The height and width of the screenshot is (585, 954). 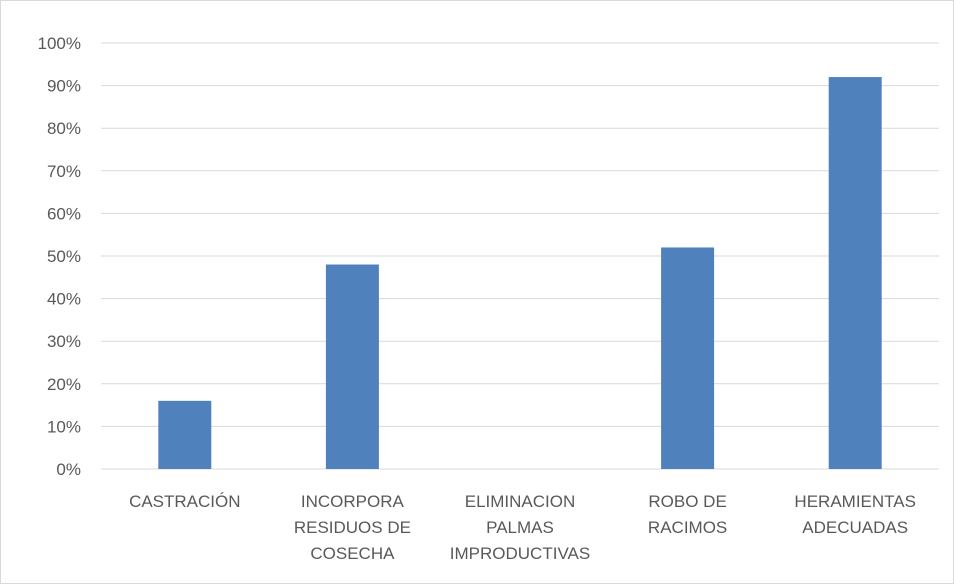 I want to click on y-tick-label: 30%, so click(x=64, y=341).